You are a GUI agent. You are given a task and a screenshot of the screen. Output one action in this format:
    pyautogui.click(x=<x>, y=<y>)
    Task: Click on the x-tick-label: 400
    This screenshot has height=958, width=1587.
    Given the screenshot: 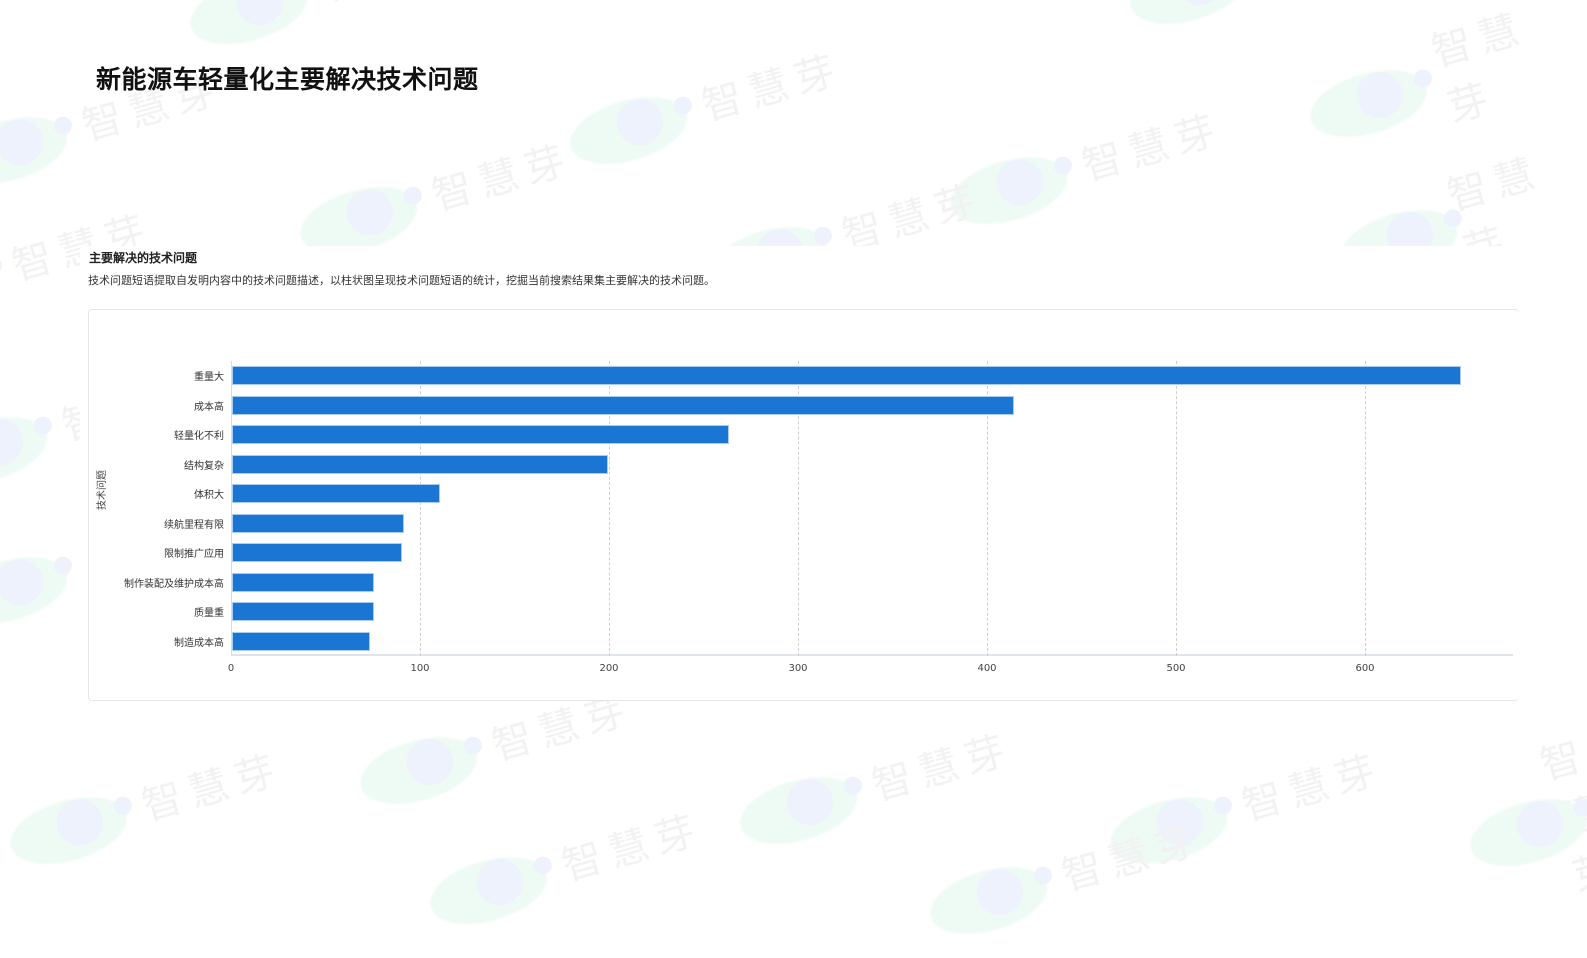 What is the action you would take?
    pyautogui.click(x=987, y=668)
    